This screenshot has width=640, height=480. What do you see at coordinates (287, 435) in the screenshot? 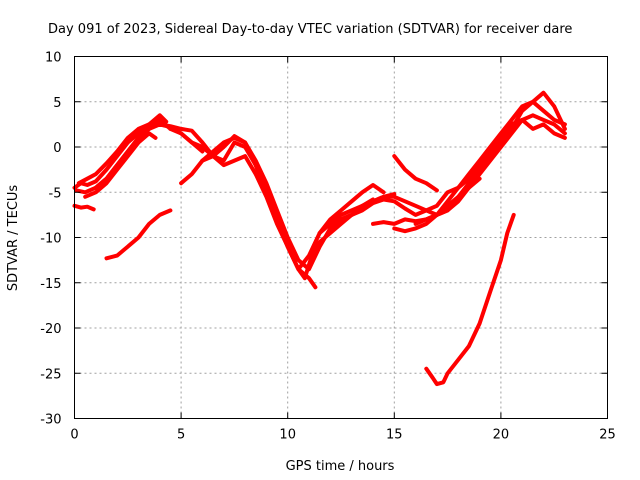
I see `x-tick-label: 10` at bounding box center [287, 435].